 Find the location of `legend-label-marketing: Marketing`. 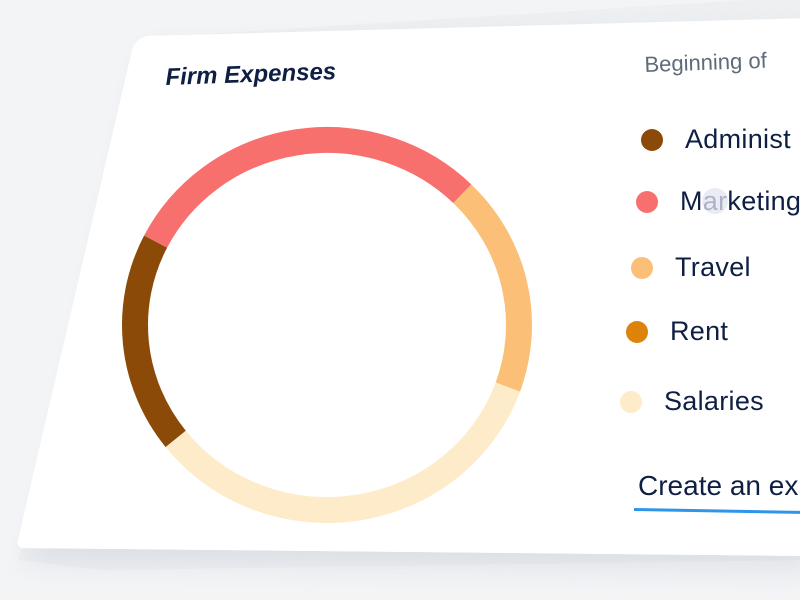

legend-label-marketing: Marketing is located at coordinates (740, 201).